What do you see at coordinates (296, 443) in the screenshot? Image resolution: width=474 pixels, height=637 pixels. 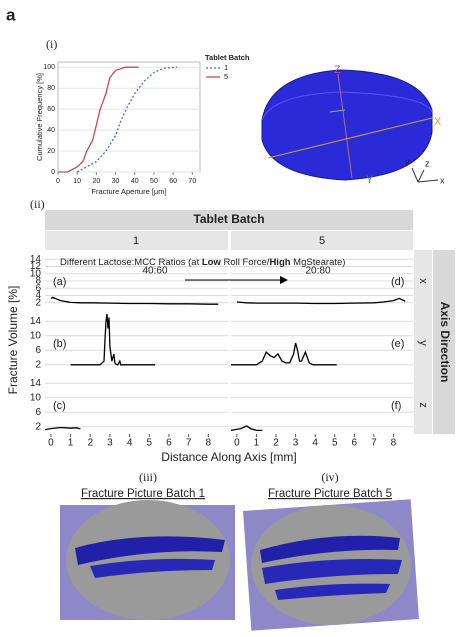 I see `x-tick-label: 3` at bounding box center [296, 443].